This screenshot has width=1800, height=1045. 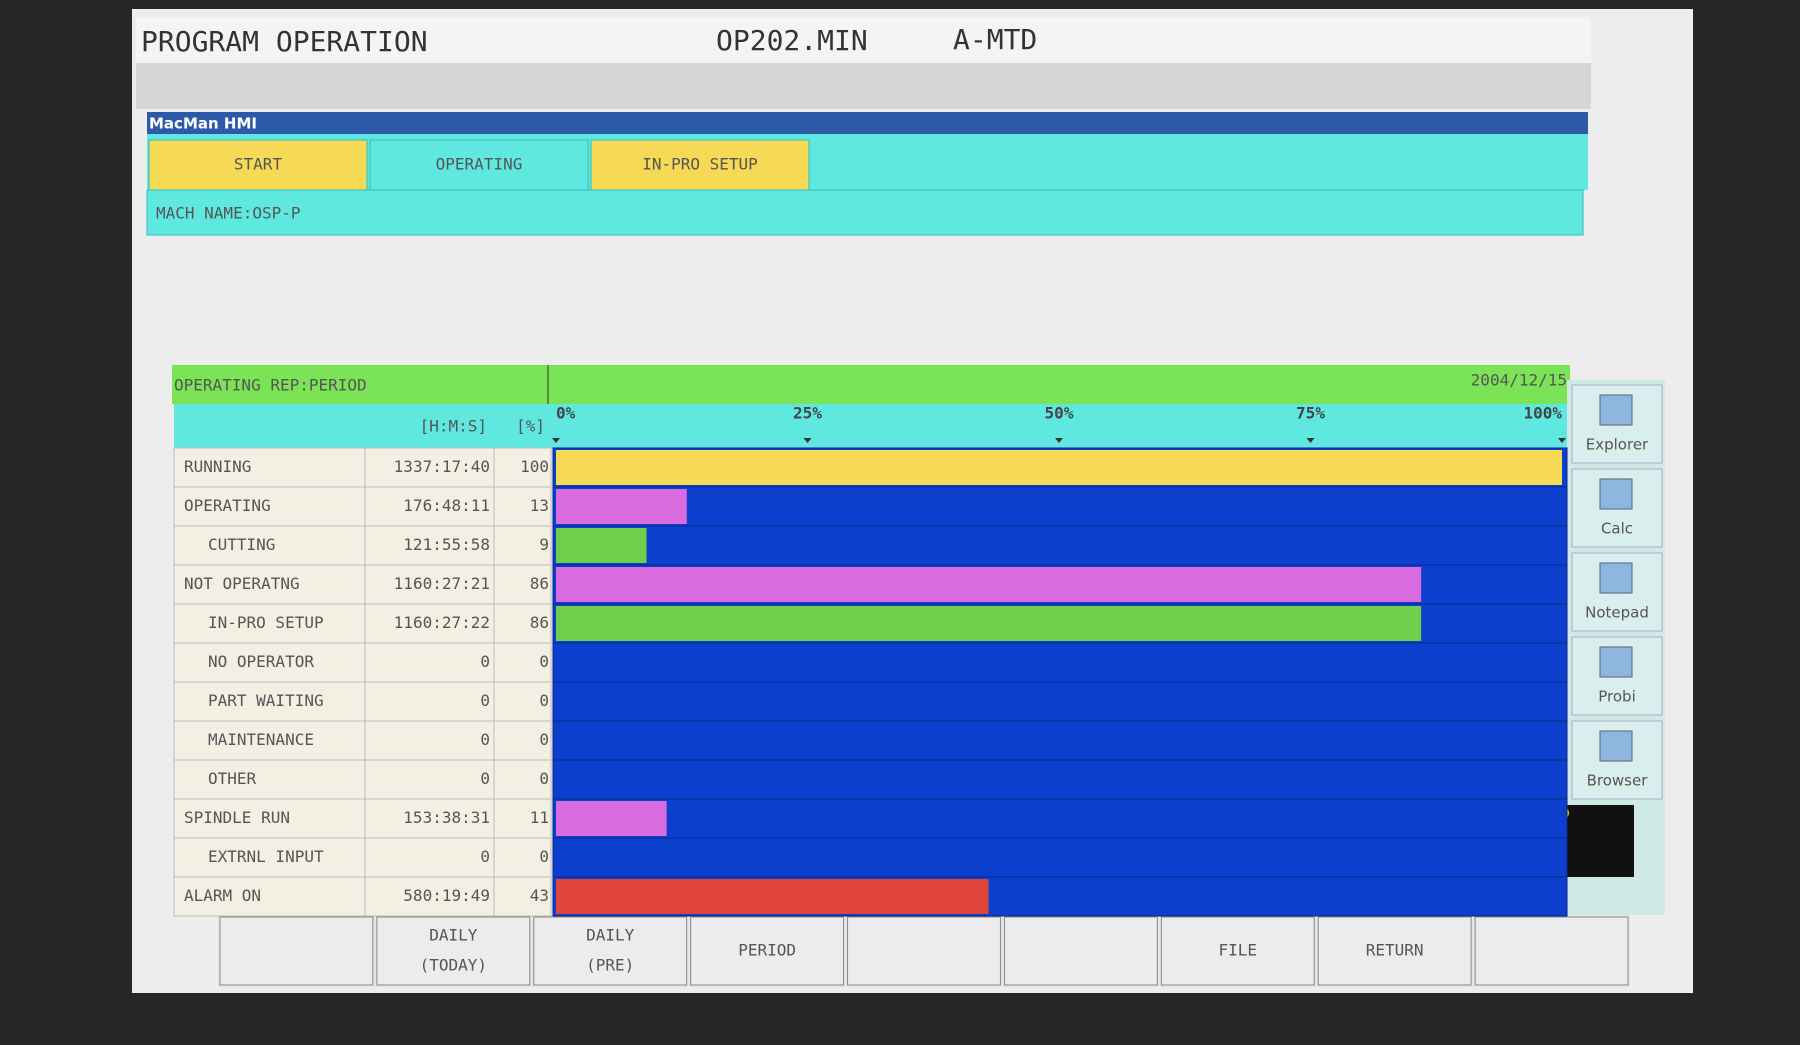 What do you see at coordinates (261, 661) in the screenshot?
I see `row-label: NO OPERATOR` at bounding box center [261, 661].